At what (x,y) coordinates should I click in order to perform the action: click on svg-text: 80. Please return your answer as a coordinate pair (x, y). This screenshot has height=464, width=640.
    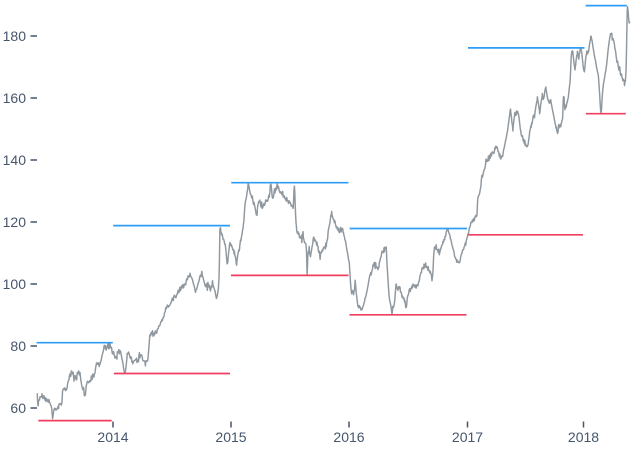
    Looking at the image, I should click on (18, 346).